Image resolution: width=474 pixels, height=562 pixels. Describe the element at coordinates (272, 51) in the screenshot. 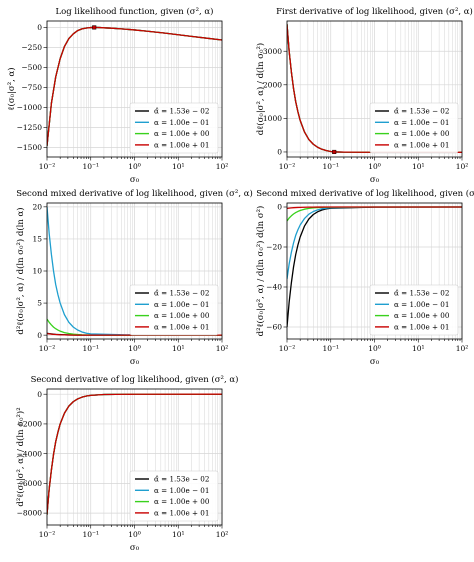

I see `y-tick-label: 3000` at that location.